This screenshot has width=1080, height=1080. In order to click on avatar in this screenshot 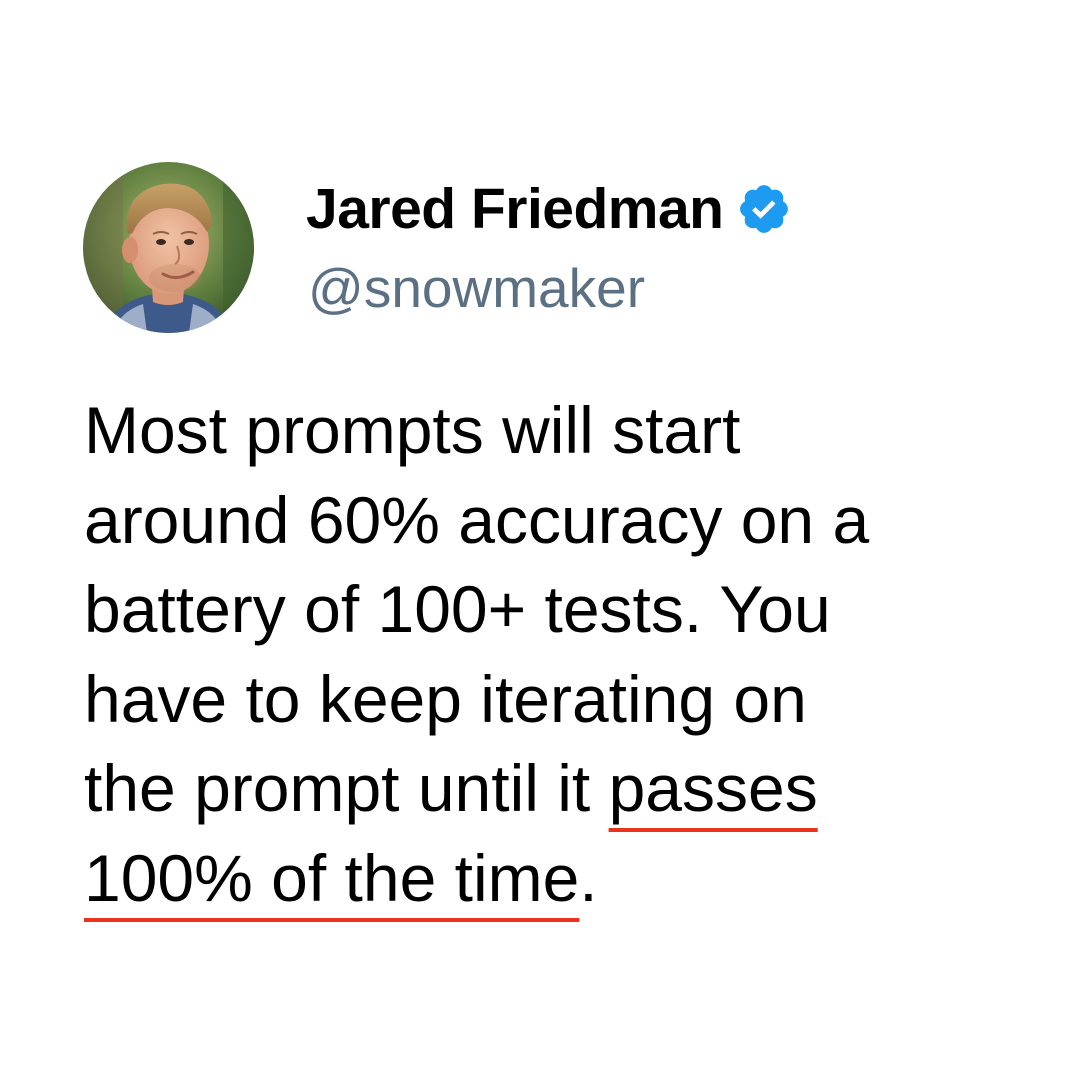, I will do `click(168, 247)`.